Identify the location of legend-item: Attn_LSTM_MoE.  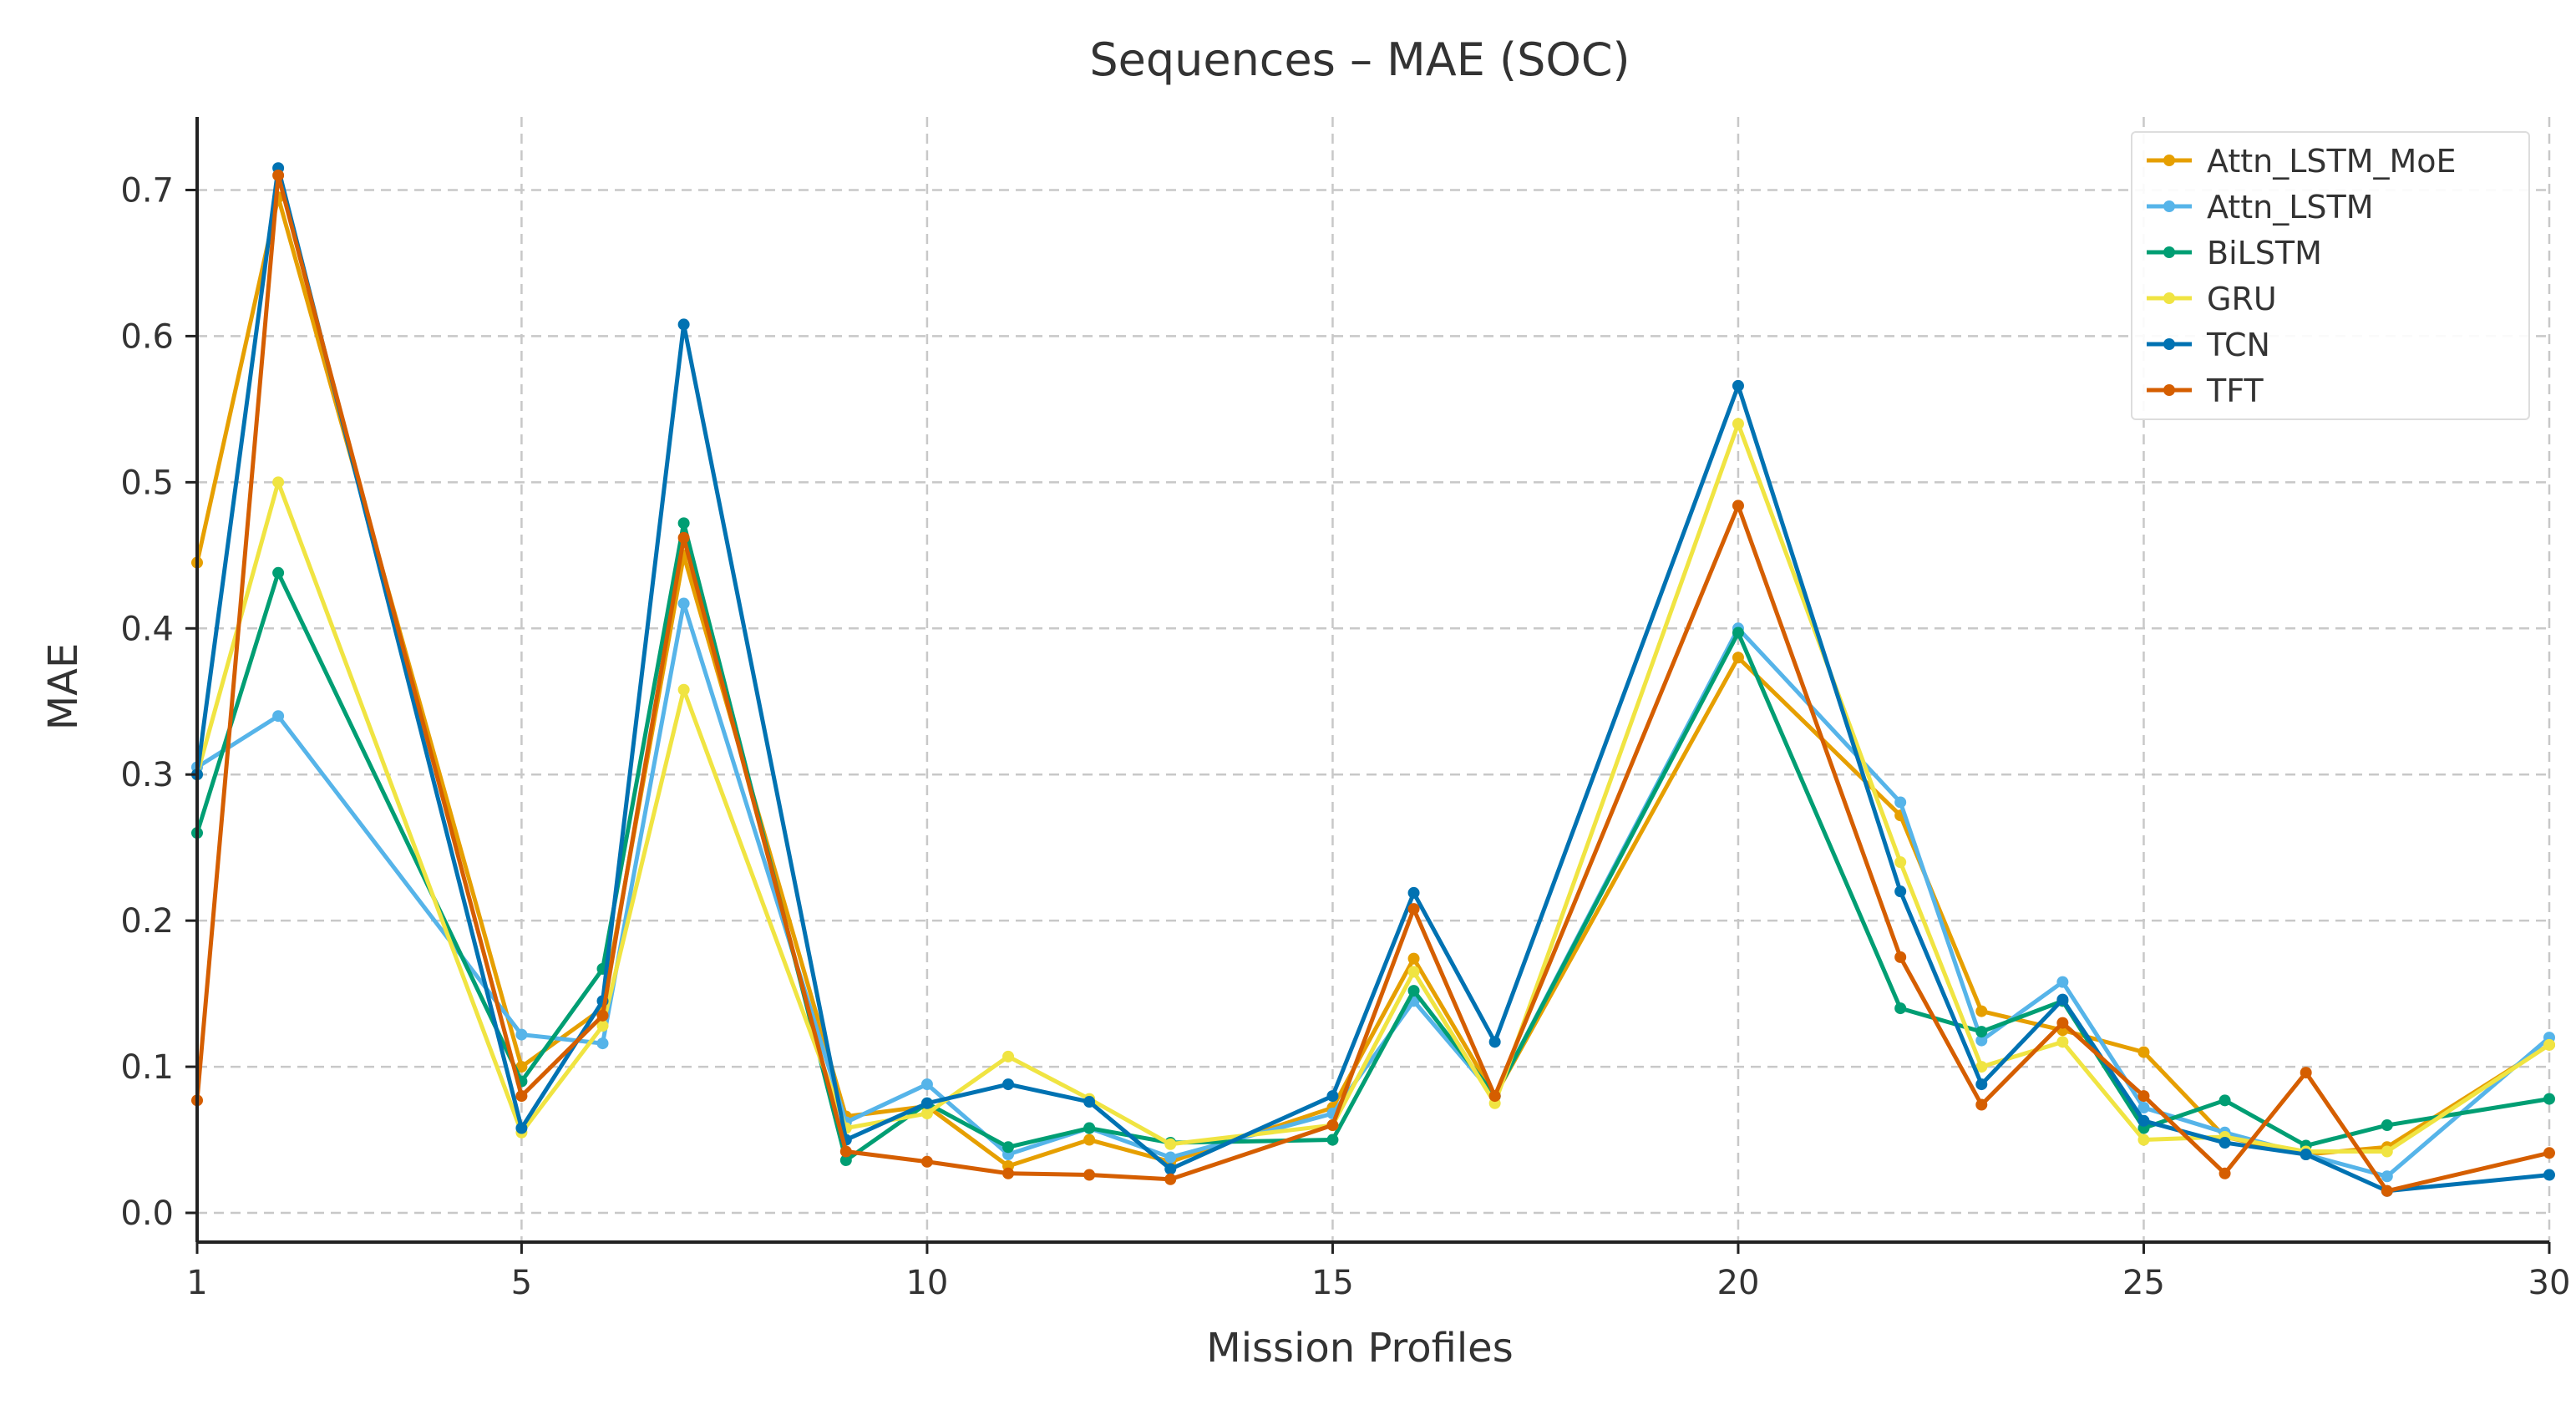
(2302, 161).